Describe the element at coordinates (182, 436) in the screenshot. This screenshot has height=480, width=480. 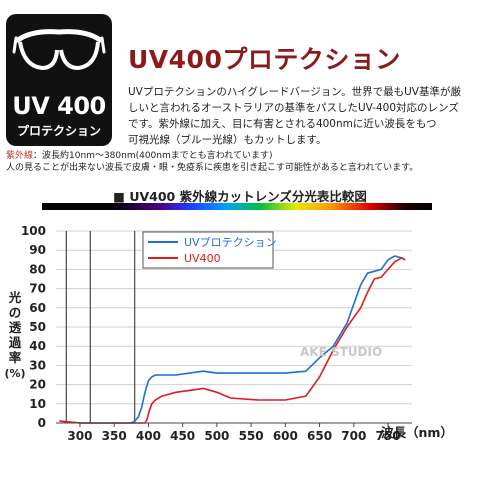
I see `x-tick-label: 450` at that location.